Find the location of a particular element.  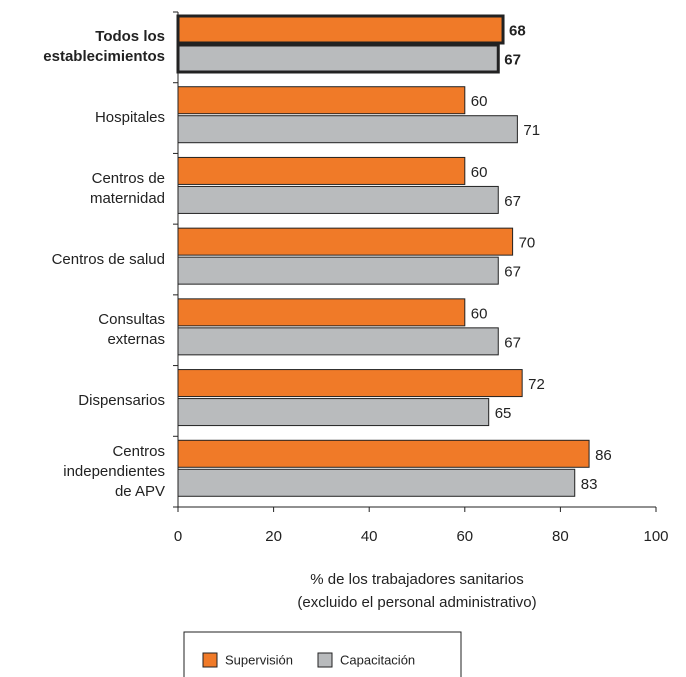

data-label: 86 is located at coordinates (603, 455).